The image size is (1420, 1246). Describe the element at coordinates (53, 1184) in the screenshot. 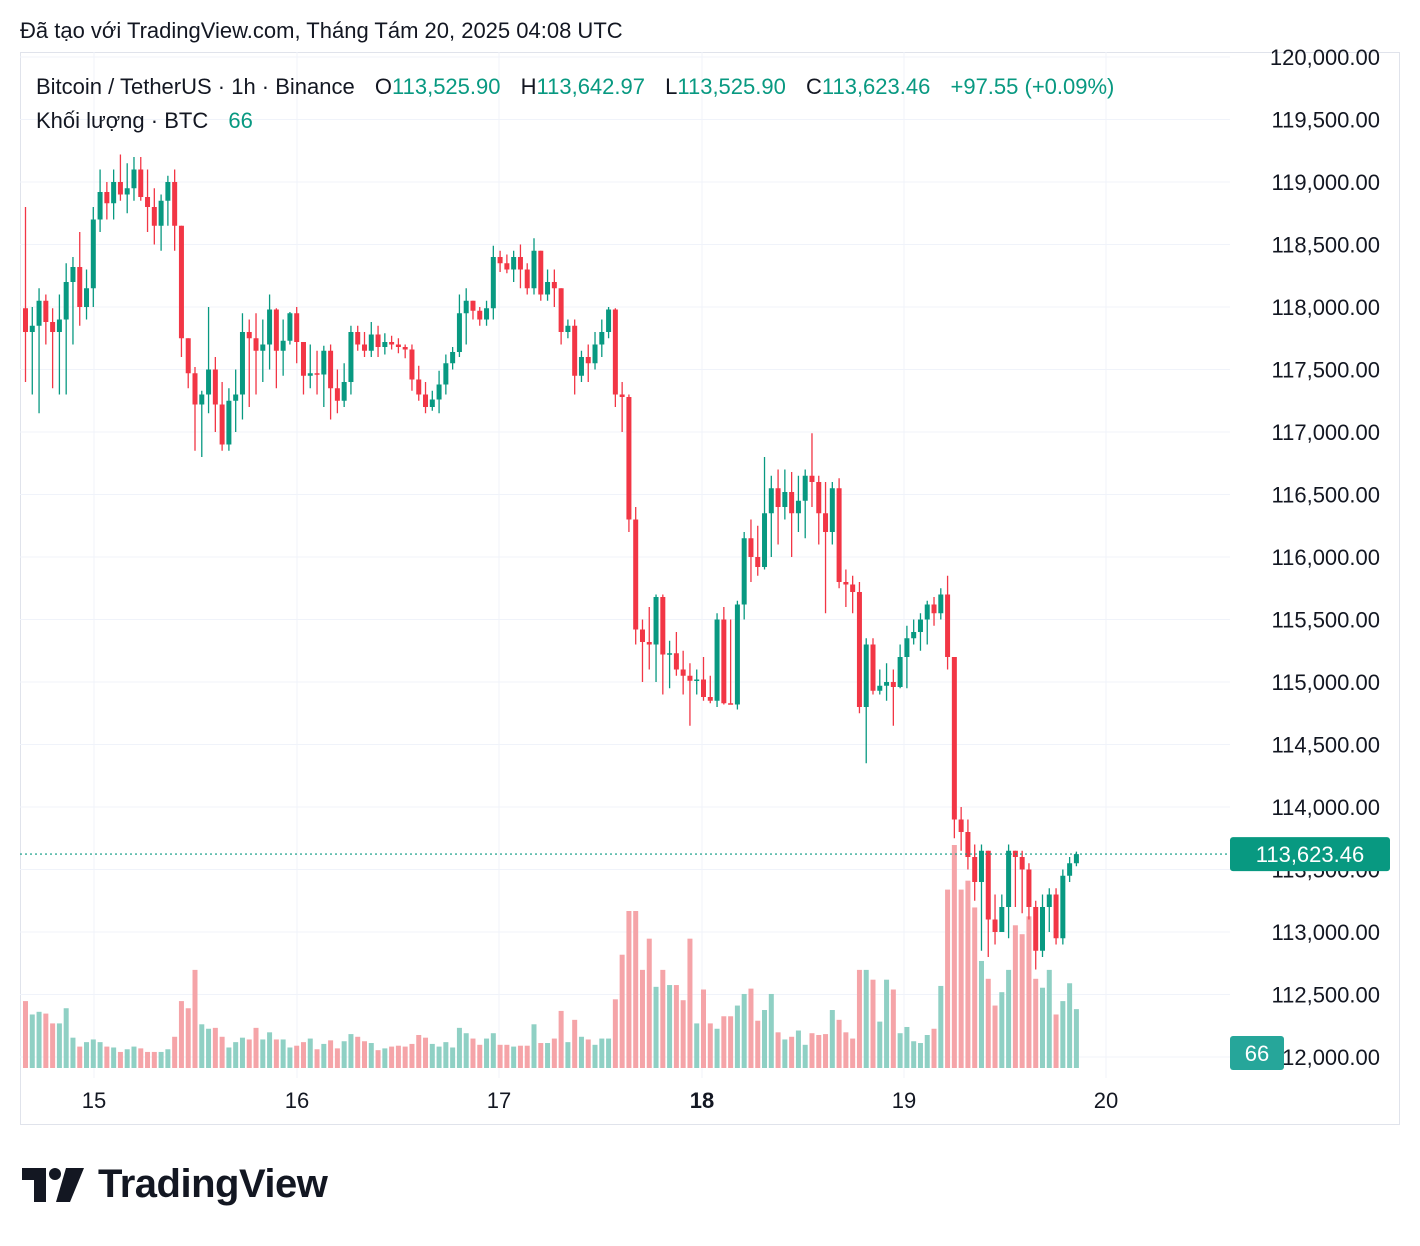

I see `tradingview-logo-icon` at that location.